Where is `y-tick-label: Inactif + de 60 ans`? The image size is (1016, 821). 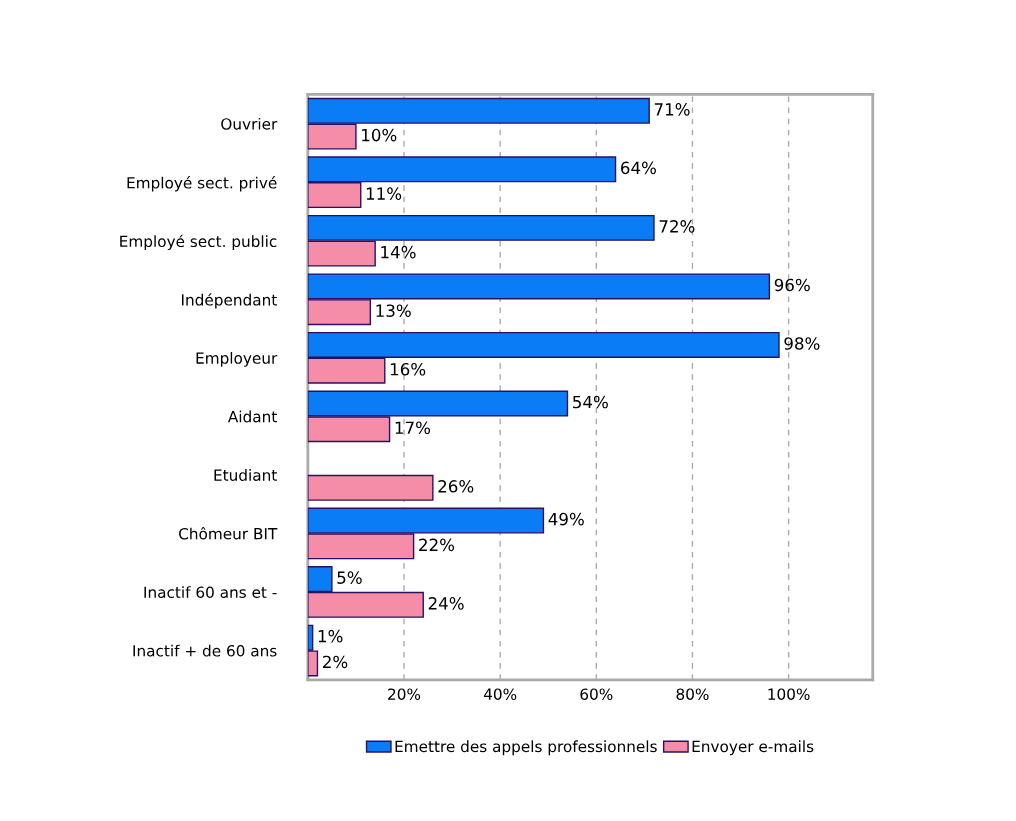 y-tick-label: Inactif + de 60 ans is located at coordinates (205, 650).